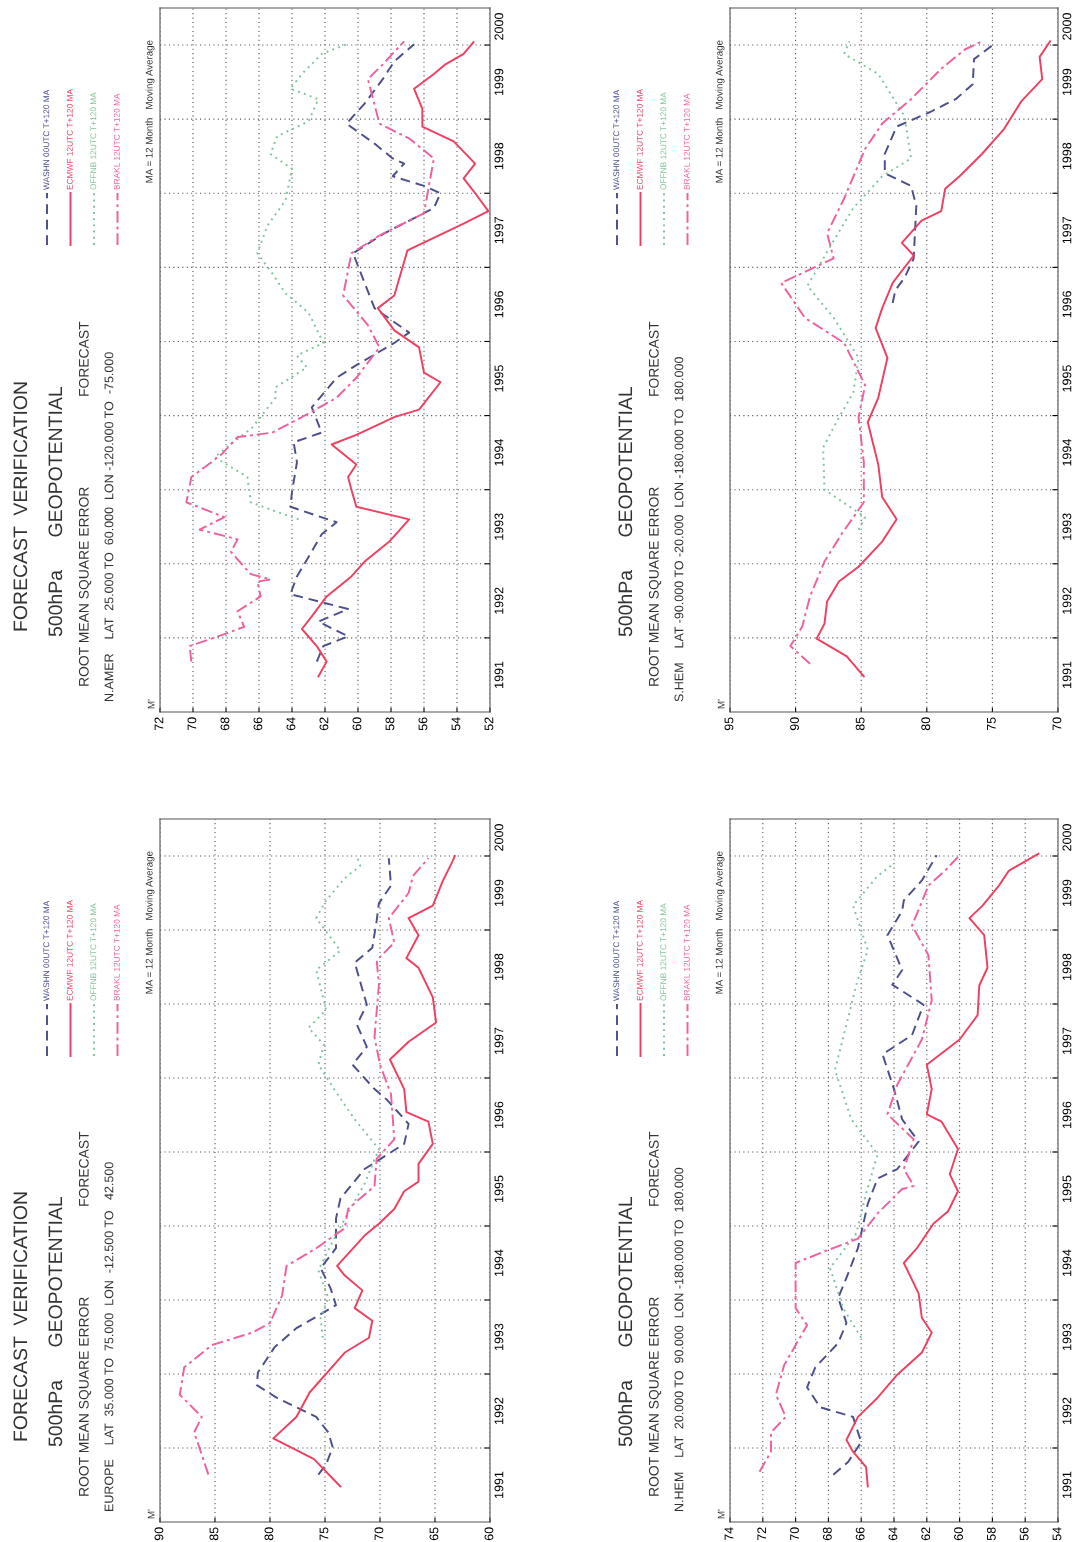 Image resolution: width=1087 pixels, height=1542 pixels. I want to click on text: N.AMER LAT 25.000 TO 60.000 LON -120.000 TO -75.000, so click(109, 526).